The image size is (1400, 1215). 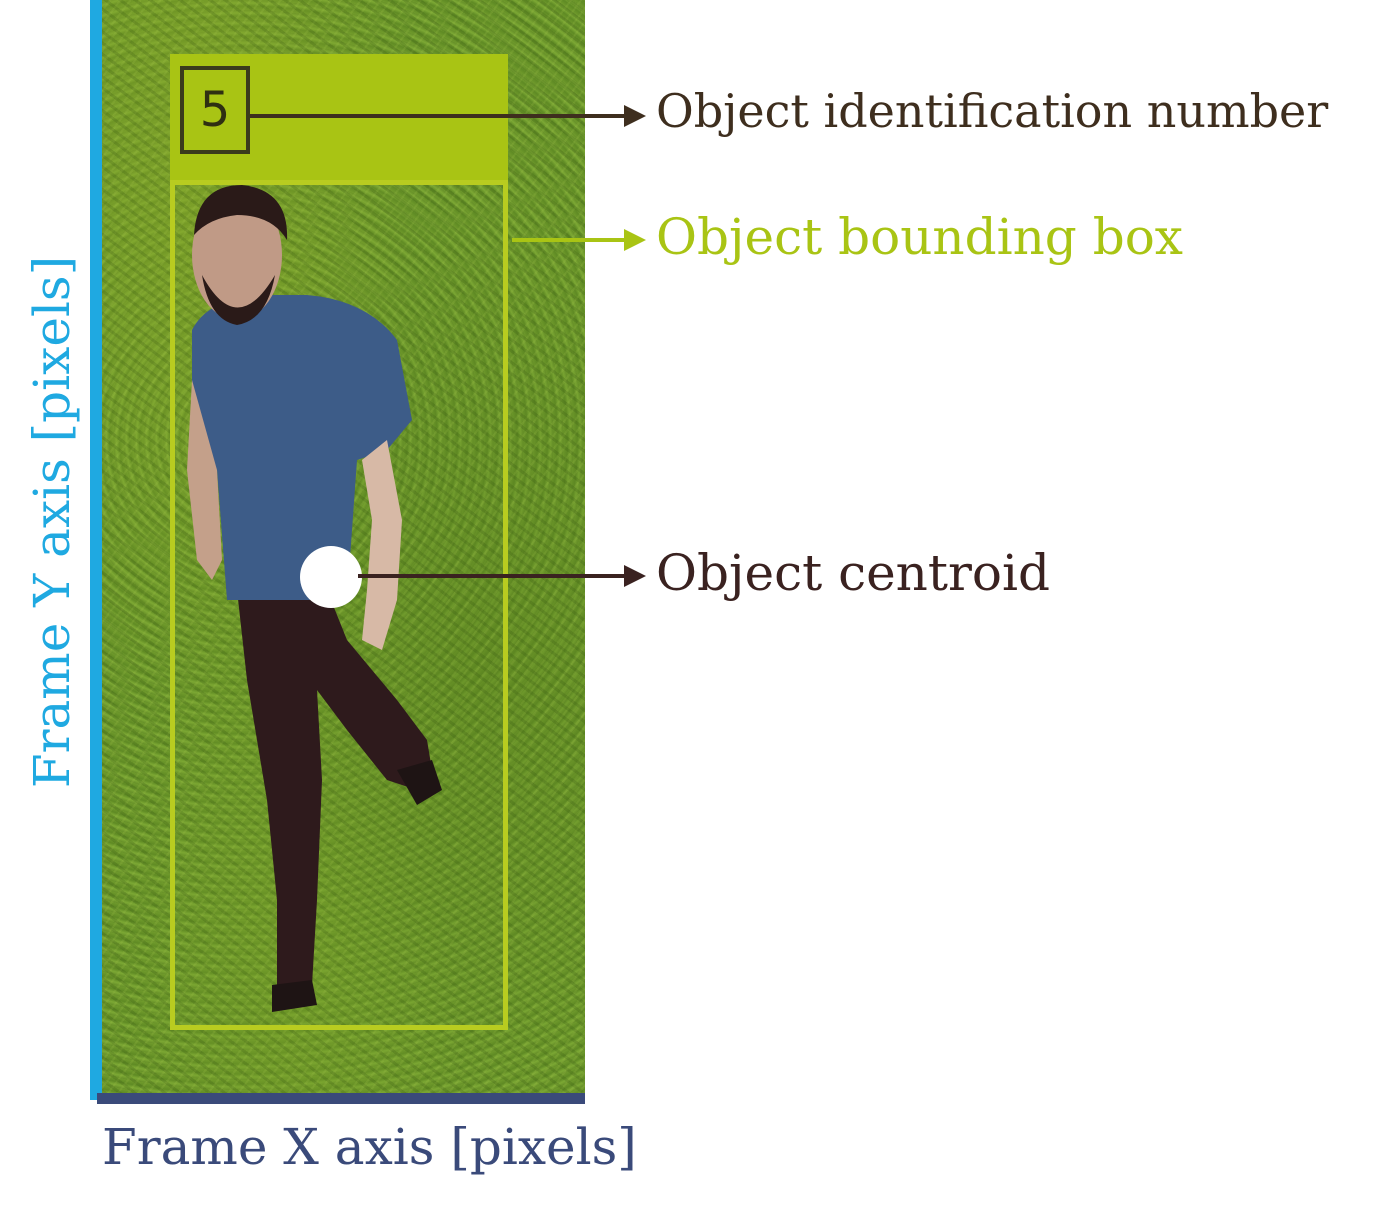 What do you see at coordinates (382, 545) in the screenshot?
I see `person-arm-right` at bounding box center [382, 545].